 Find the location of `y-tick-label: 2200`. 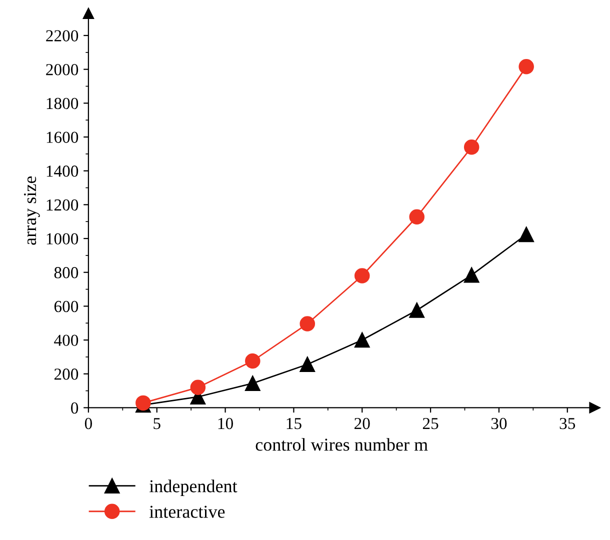

y-tick-label: 2200 is located at coordinates (62, 36).